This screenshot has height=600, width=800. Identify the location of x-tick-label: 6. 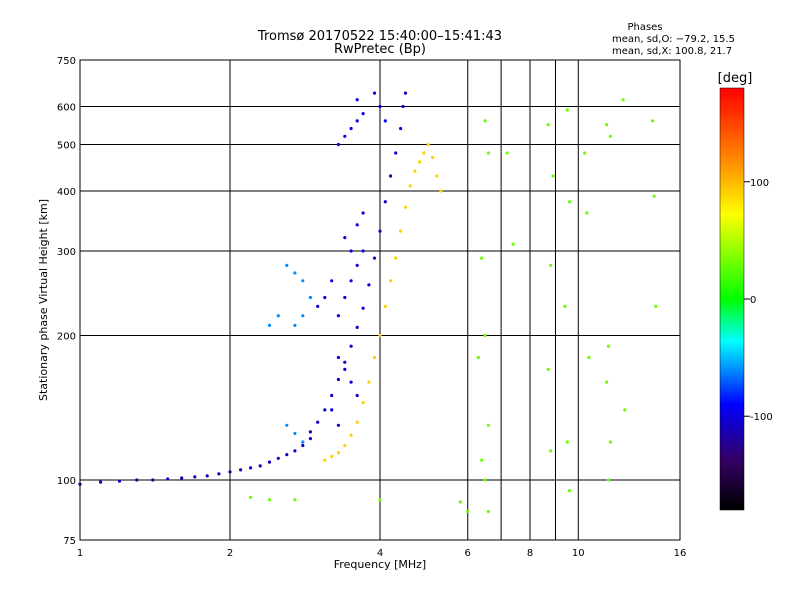
(468, 553).